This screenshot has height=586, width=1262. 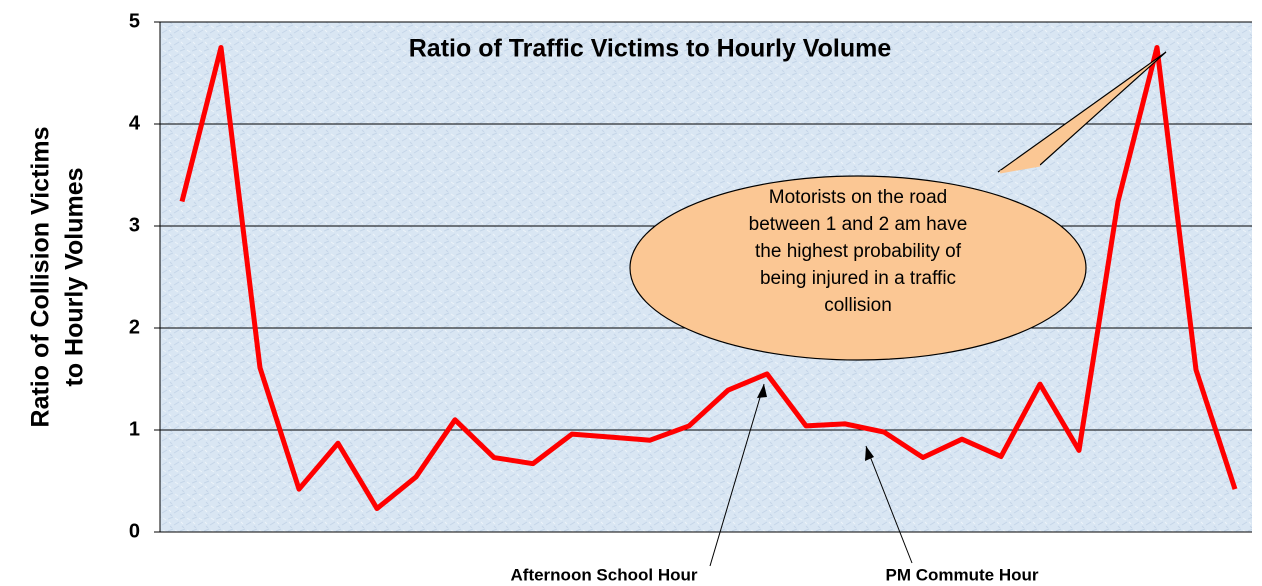 I want to click on callout-line: the highest probability of, so click(x=858, y=251).